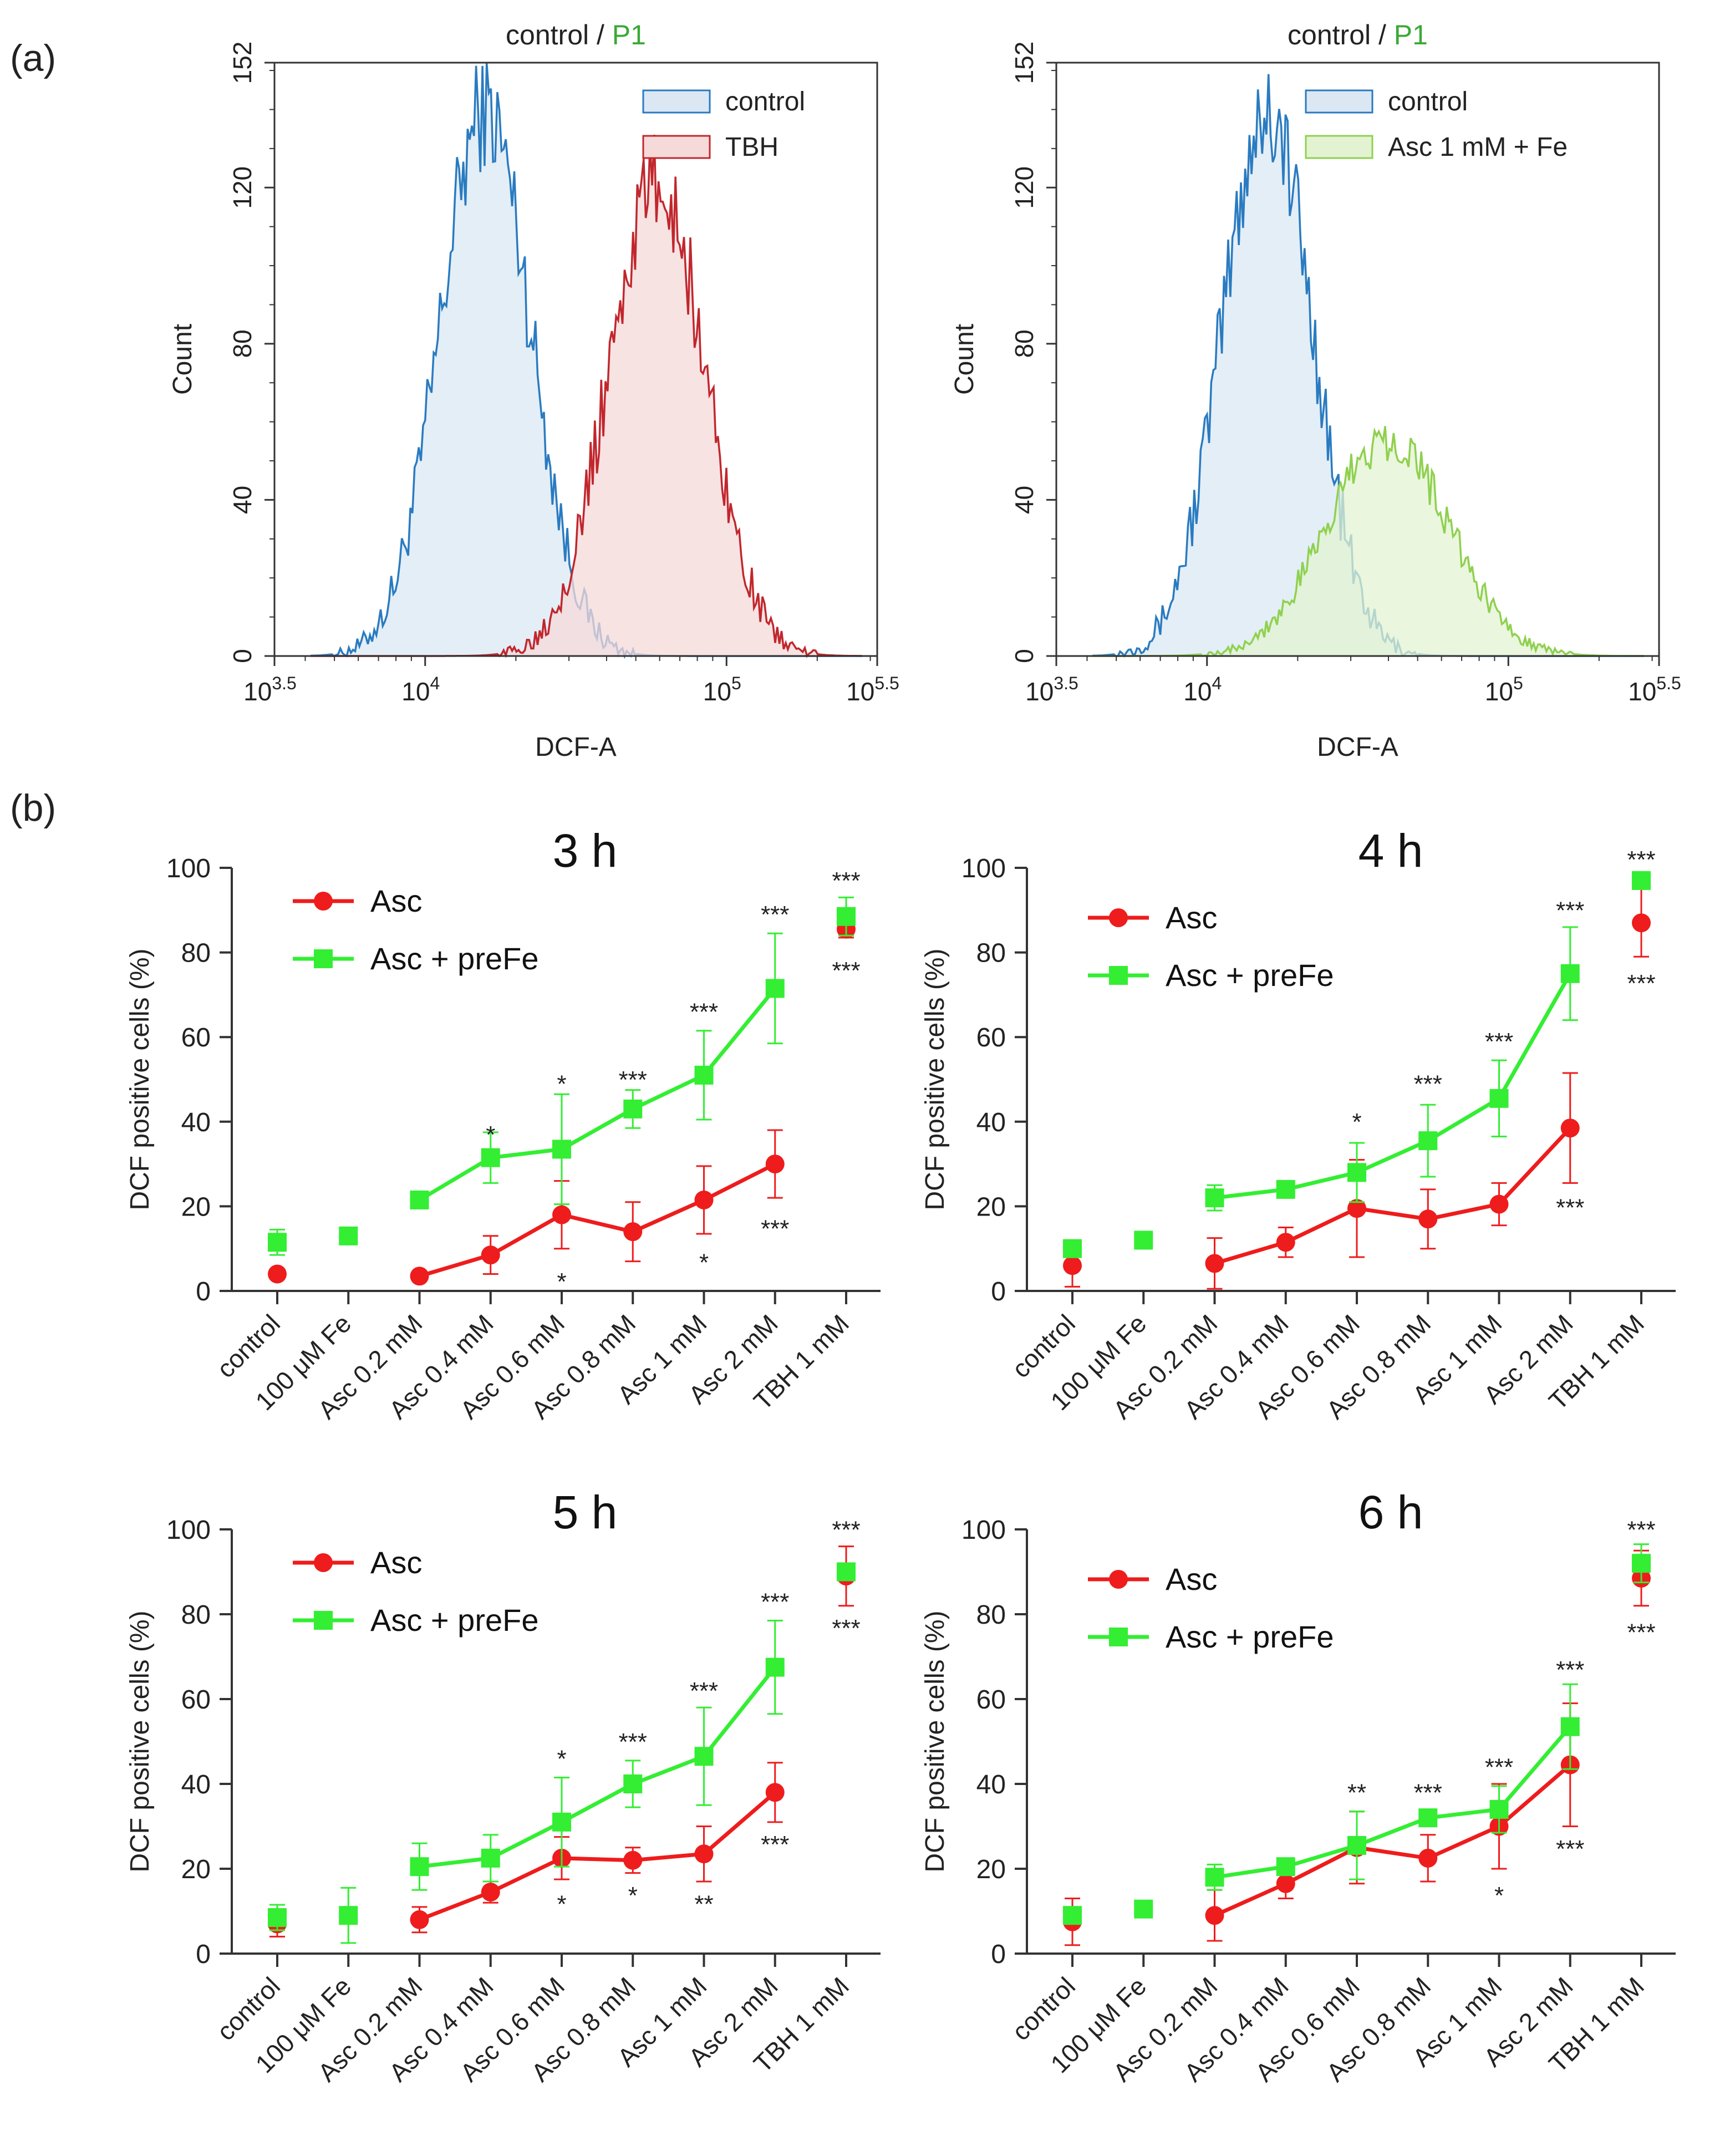 The width and height of the screenshot is (1735, 2156). Describe the element at coordinates (243, 63) in the screenshot. I see `hist-y-tick-label: 152` at that location.